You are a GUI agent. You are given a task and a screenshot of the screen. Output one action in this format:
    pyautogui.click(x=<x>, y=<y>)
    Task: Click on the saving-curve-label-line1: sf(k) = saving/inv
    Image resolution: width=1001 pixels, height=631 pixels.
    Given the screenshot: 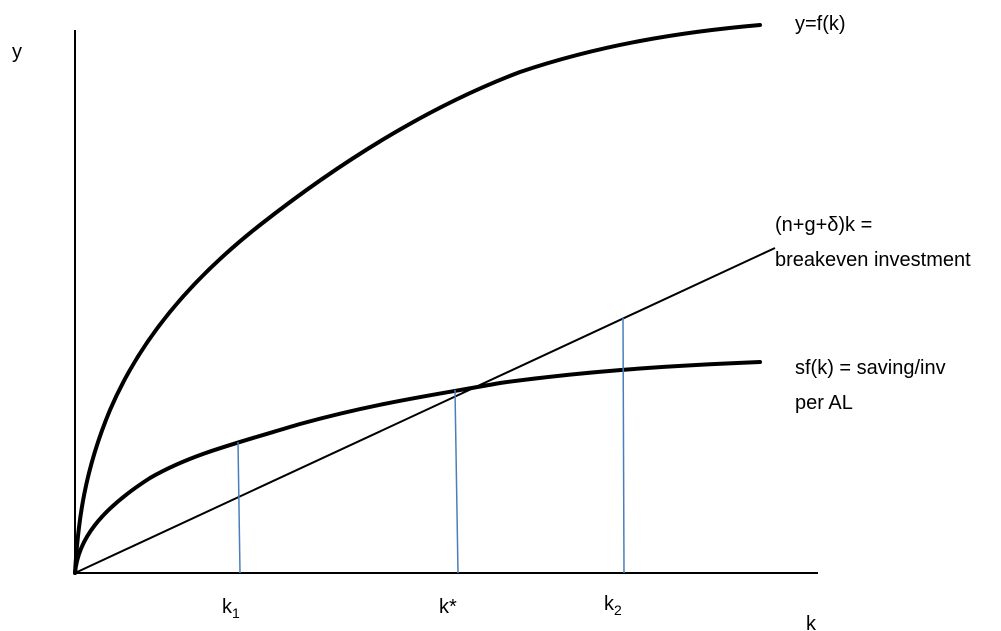 What is the action you would take?
    pyautogui.click(x=870, y=368)
    